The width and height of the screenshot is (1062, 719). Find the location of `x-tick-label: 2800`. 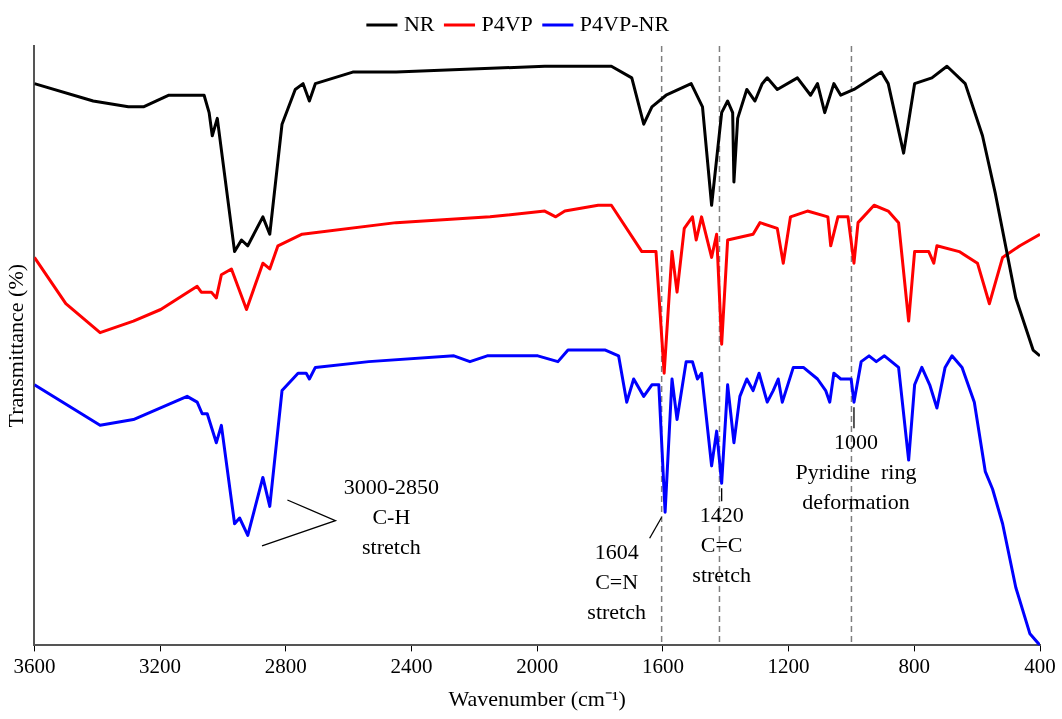

x-tick-label: 2800 is located at coordinates (285, 665).